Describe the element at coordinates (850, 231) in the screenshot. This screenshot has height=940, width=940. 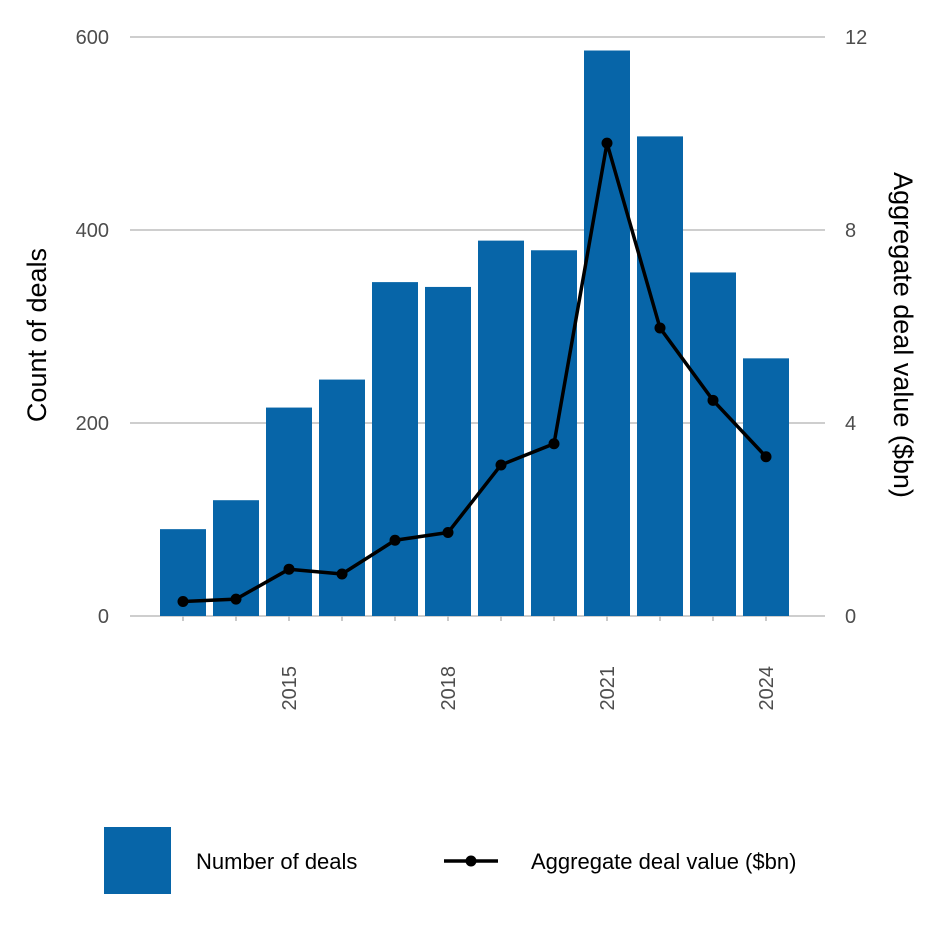
I see `y-right-tick-label: 8` at that location.